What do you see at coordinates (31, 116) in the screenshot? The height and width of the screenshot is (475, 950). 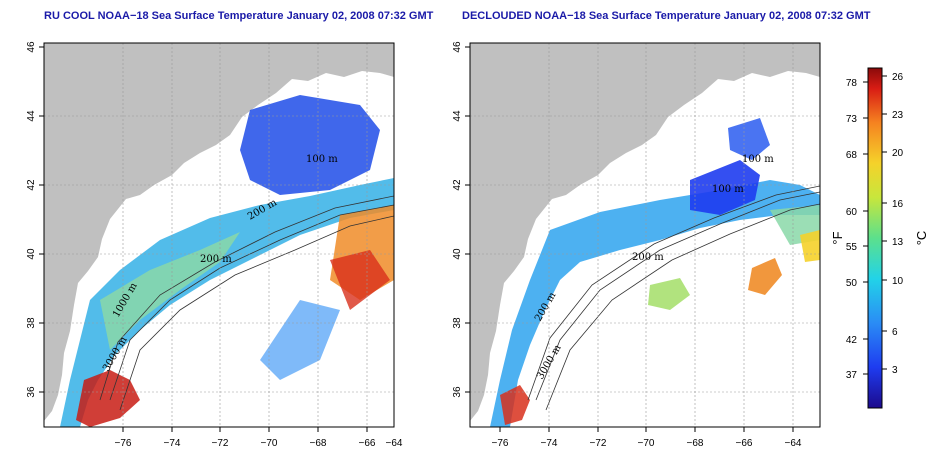 I see `left-y-tick: 44` at bounding box center [31, 116].